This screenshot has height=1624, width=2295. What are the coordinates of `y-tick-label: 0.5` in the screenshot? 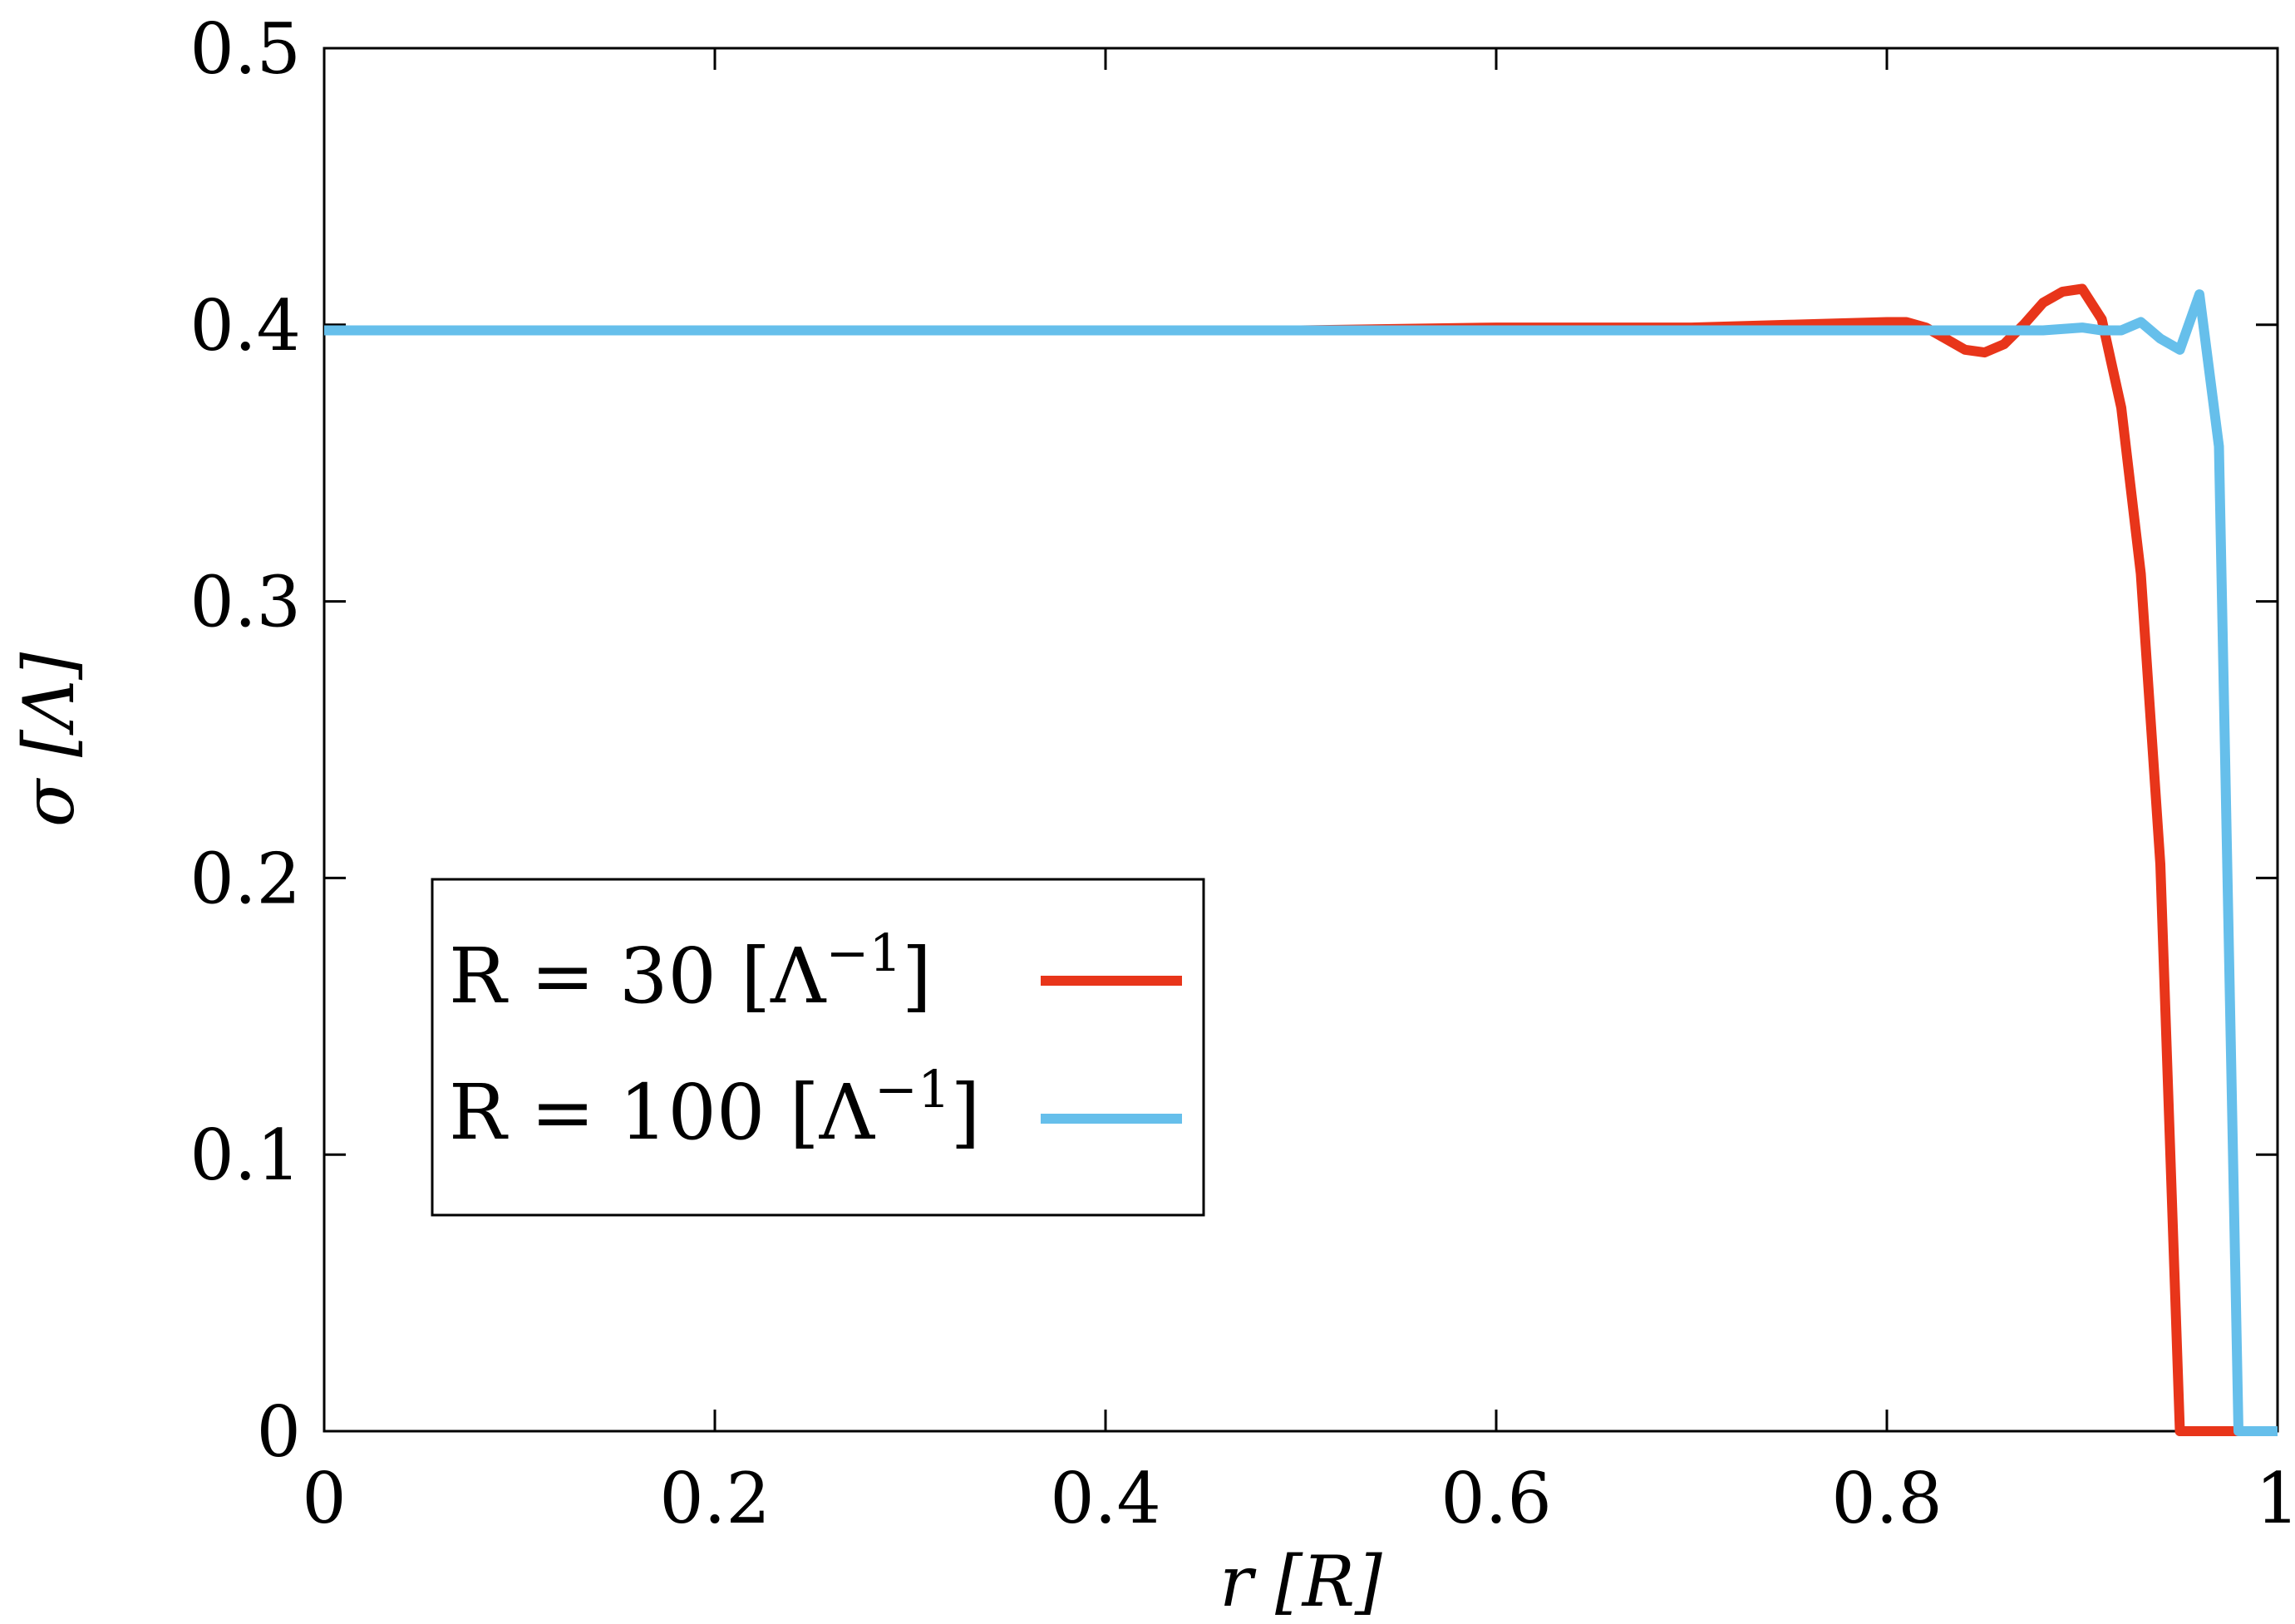 It's located at (246, 49).